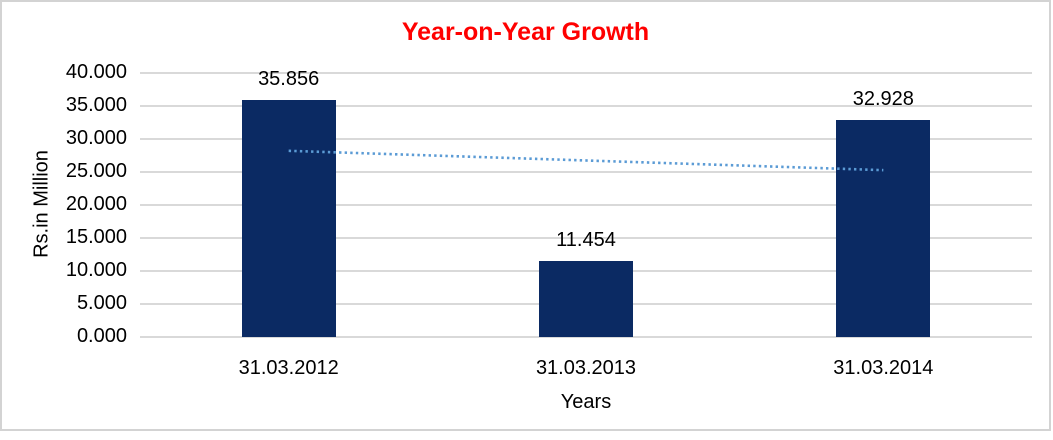  What do you see at coordinates (586, 368) in the screenshot?
I see `x-tick-label: 31.03.2013` at bounding box center [586, 368].